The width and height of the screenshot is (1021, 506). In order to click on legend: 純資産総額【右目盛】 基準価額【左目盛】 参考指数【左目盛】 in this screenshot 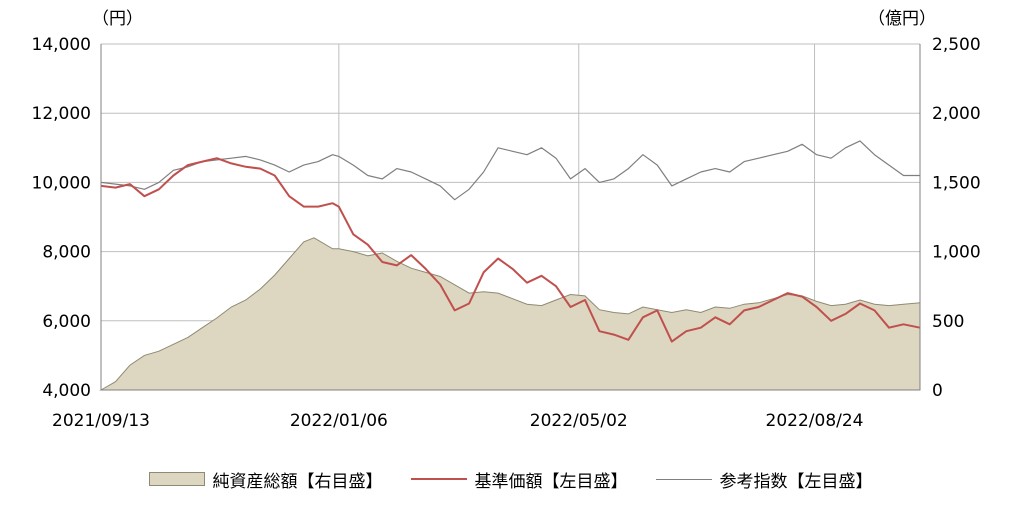, I will do `click(510, 479)`.